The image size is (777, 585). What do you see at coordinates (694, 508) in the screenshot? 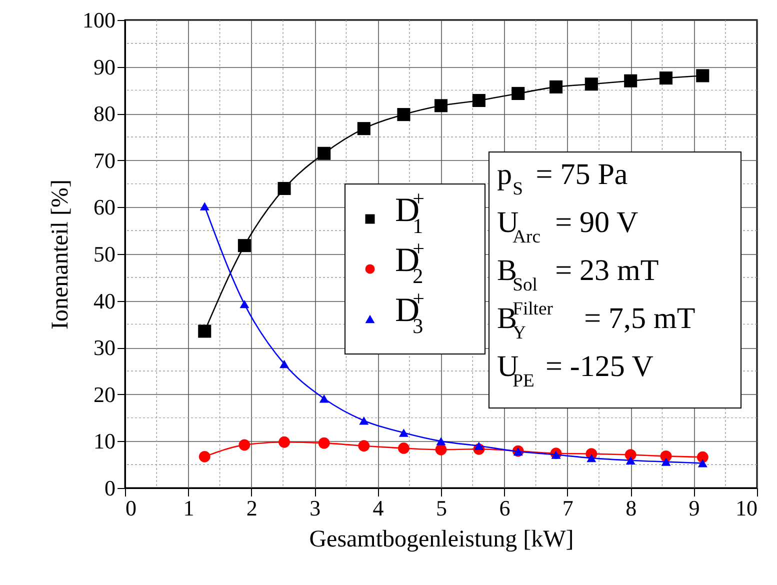
I see `x-tick-label: 9` at bounding box center [694, 508].